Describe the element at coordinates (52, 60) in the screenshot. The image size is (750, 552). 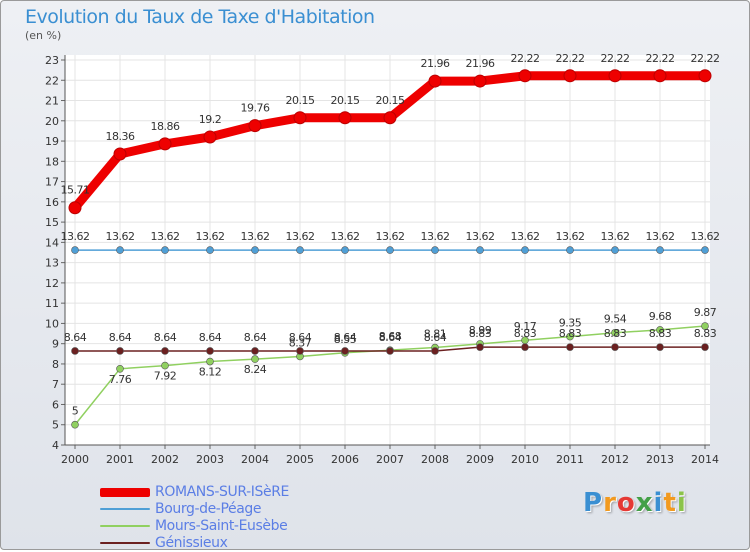
I see `y-tick-label: 23` at that location.